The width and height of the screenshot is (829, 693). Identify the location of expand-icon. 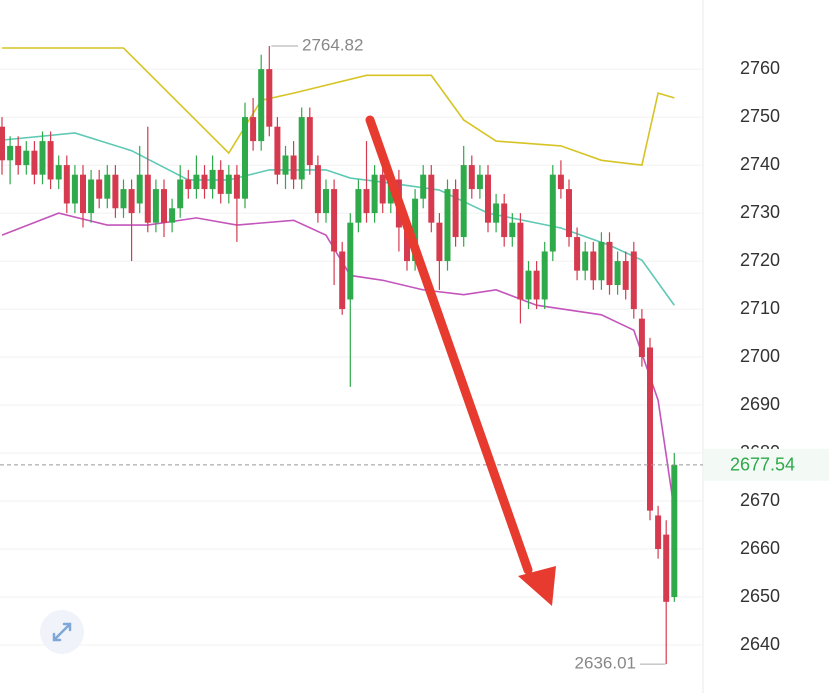
(62, 632).